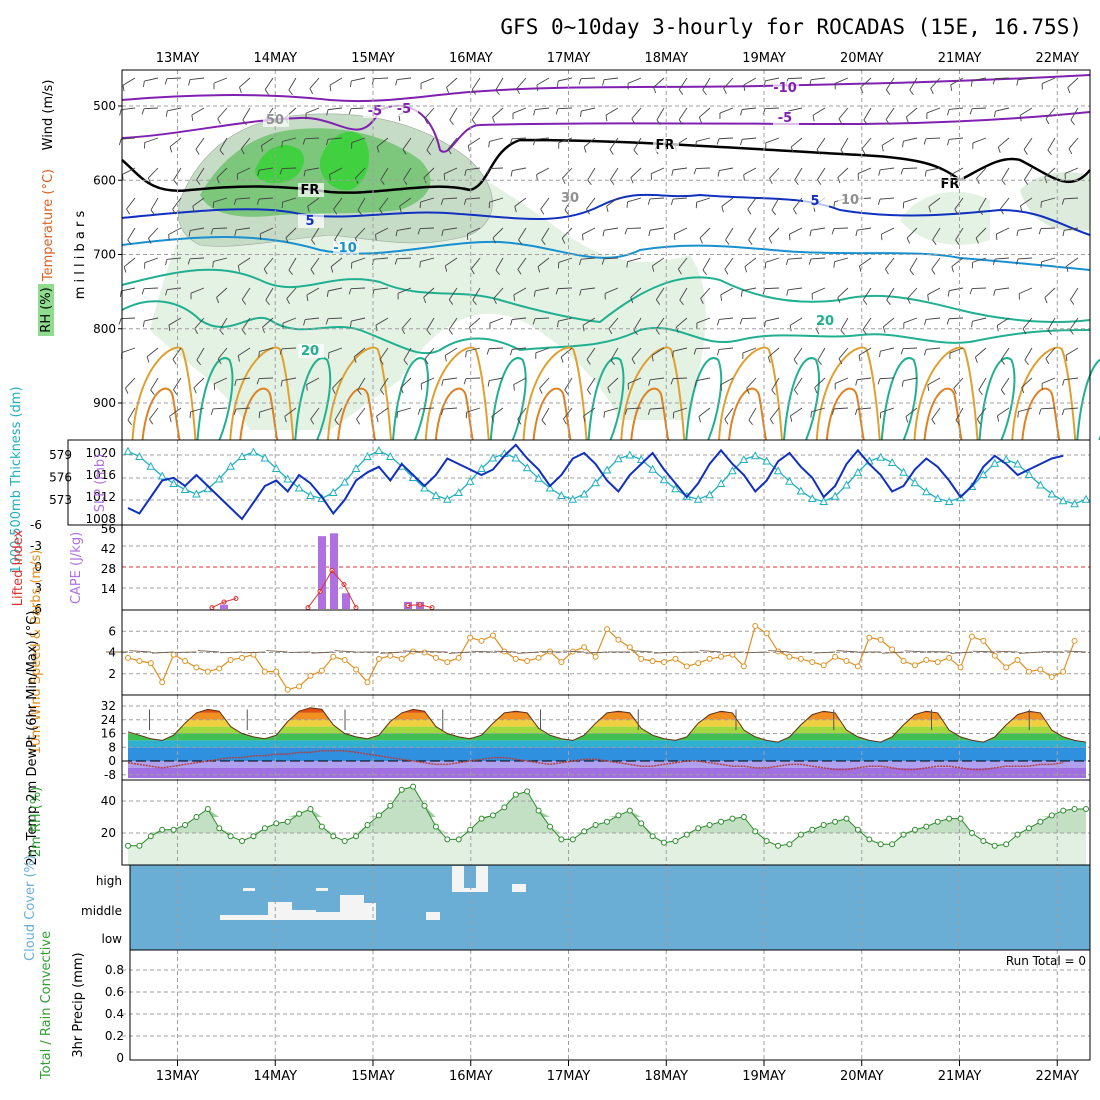 This screenshot has height=1100, width=1100. Describe the element at coordinates (595, 760) in the screenshot. I see `dewpt-line` at that location.